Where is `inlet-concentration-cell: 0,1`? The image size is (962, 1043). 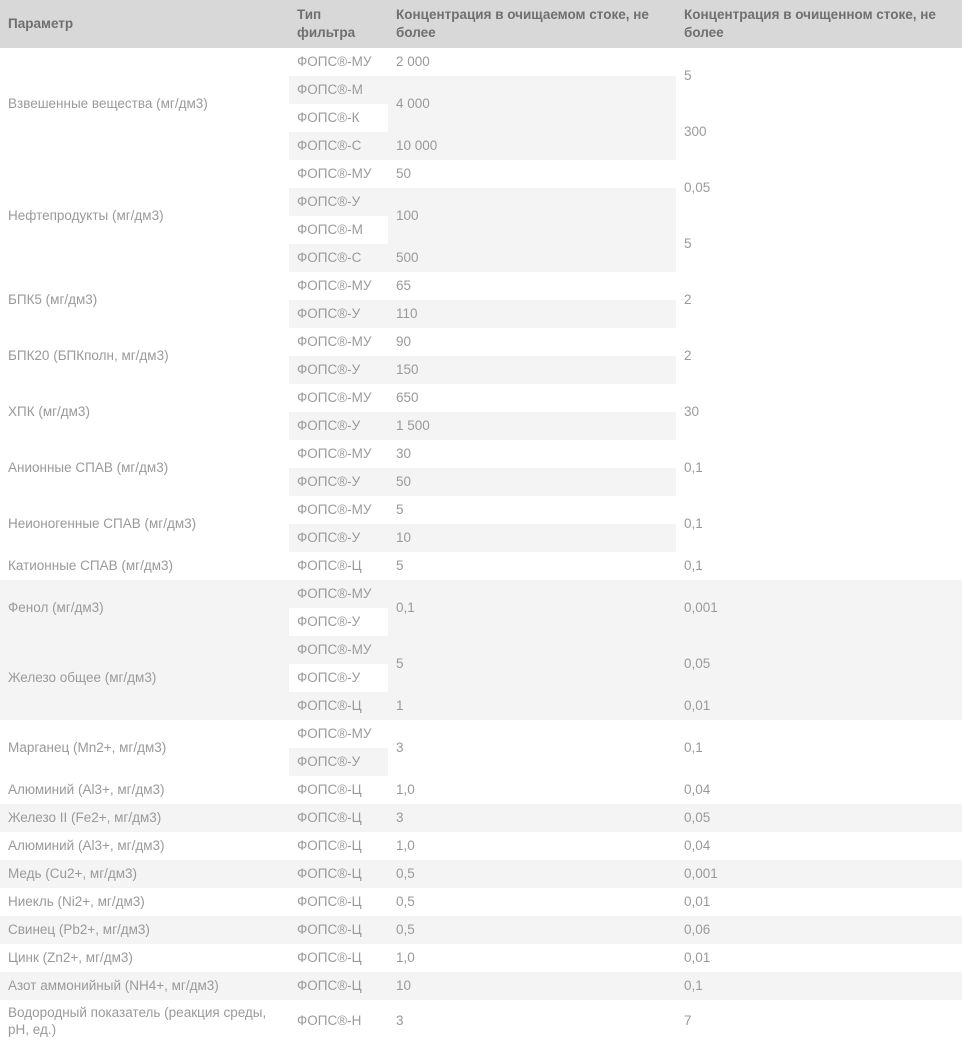 inlet-concentration-cell: 0,1 is located at coordinates (532, 607).